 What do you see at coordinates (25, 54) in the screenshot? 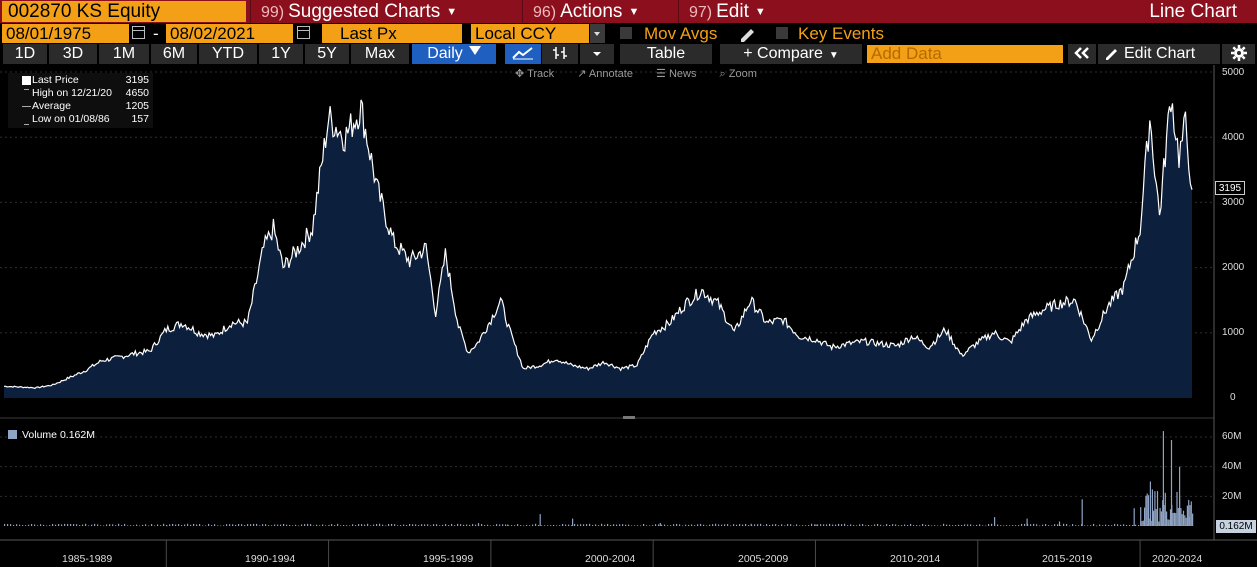
I see `range-1d-button: 1D` at bounding box center [25, 54].